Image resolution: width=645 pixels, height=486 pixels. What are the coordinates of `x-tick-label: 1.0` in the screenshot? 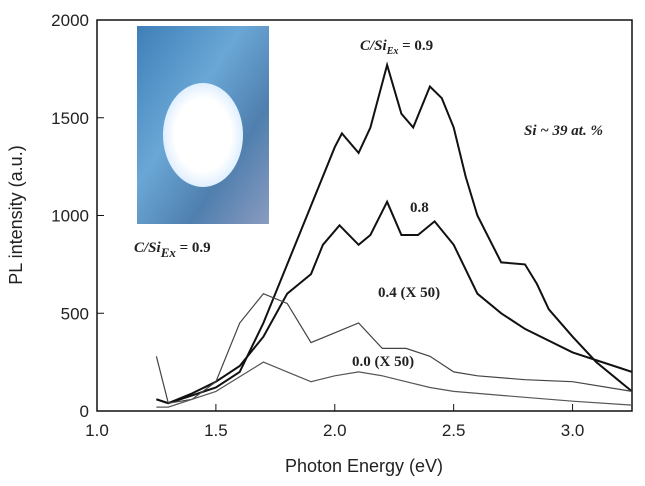 It's located at (97, 430).